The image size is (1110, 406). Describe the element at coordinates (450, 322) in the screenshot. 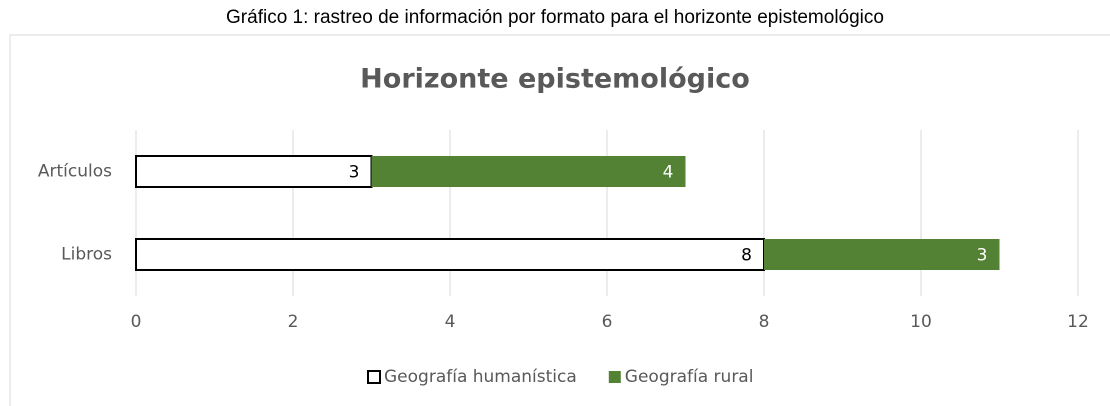

I see `x-tick-label: 4` at that location.